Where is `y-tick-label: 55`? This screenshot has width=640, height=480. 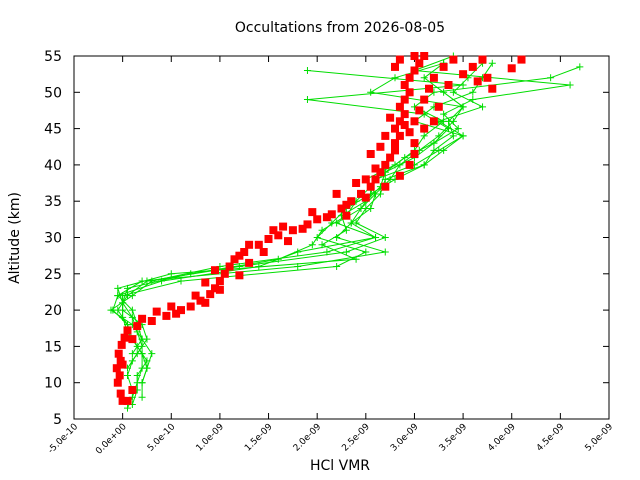
y-tick-label: 55 is located at coordinates (53, 57).